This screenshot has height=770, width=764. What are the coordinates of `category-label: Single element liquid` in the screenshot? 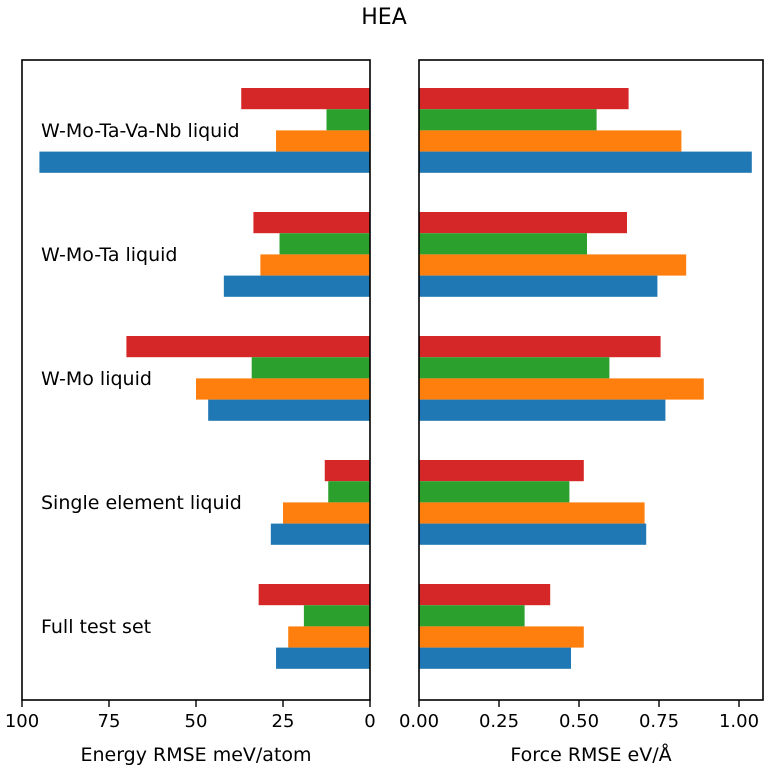 It's located at (141, 503).